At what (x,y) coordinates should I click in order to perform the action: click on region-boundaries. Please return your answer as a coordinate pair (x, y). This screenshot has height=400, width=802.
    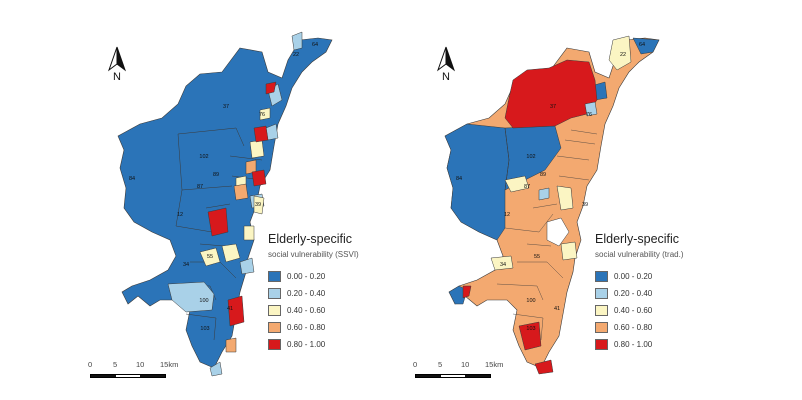
    Looking at the image, I should click on (547, 235).